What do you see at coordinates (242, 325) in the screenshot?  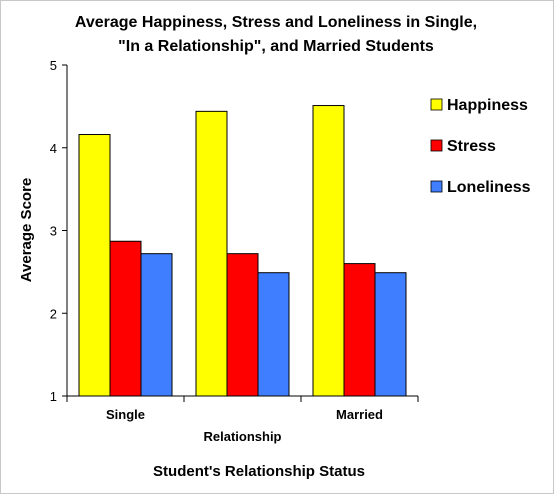 I see `bar-stress-relationship` at bounding box center [242, 325].